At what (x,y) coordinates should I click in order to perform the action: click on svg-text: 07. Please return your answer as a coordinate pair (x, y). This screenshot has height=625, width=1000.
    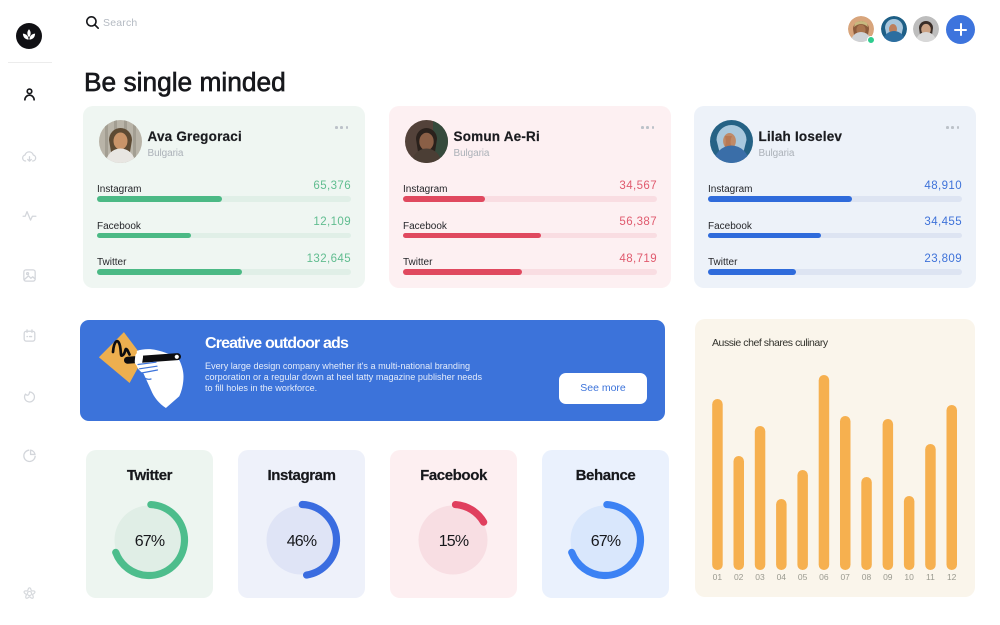
    Looking at the image, I should click on (845, 577).